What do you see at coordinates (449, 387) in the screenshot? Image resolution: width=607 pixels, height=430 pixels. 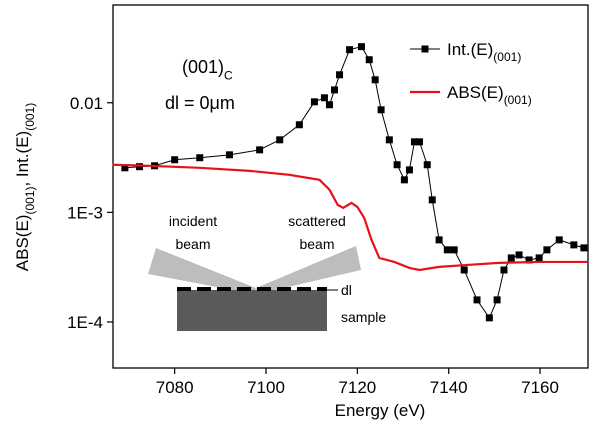 I see `x-tick-label: 7140` at bounding box center [449, 387].